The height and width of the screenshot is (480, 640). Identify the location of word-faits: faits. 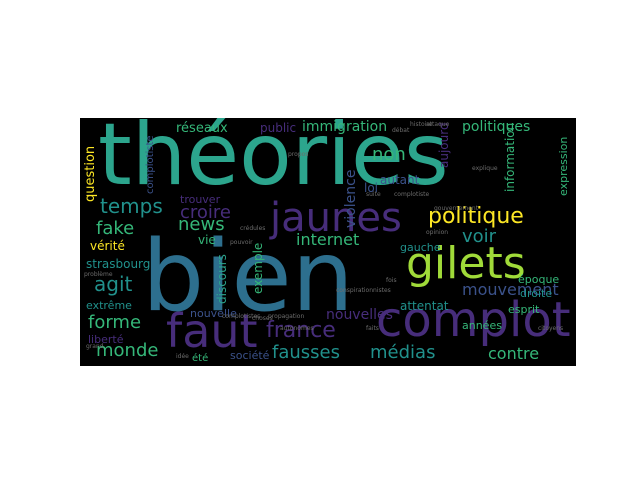
(372, 328).